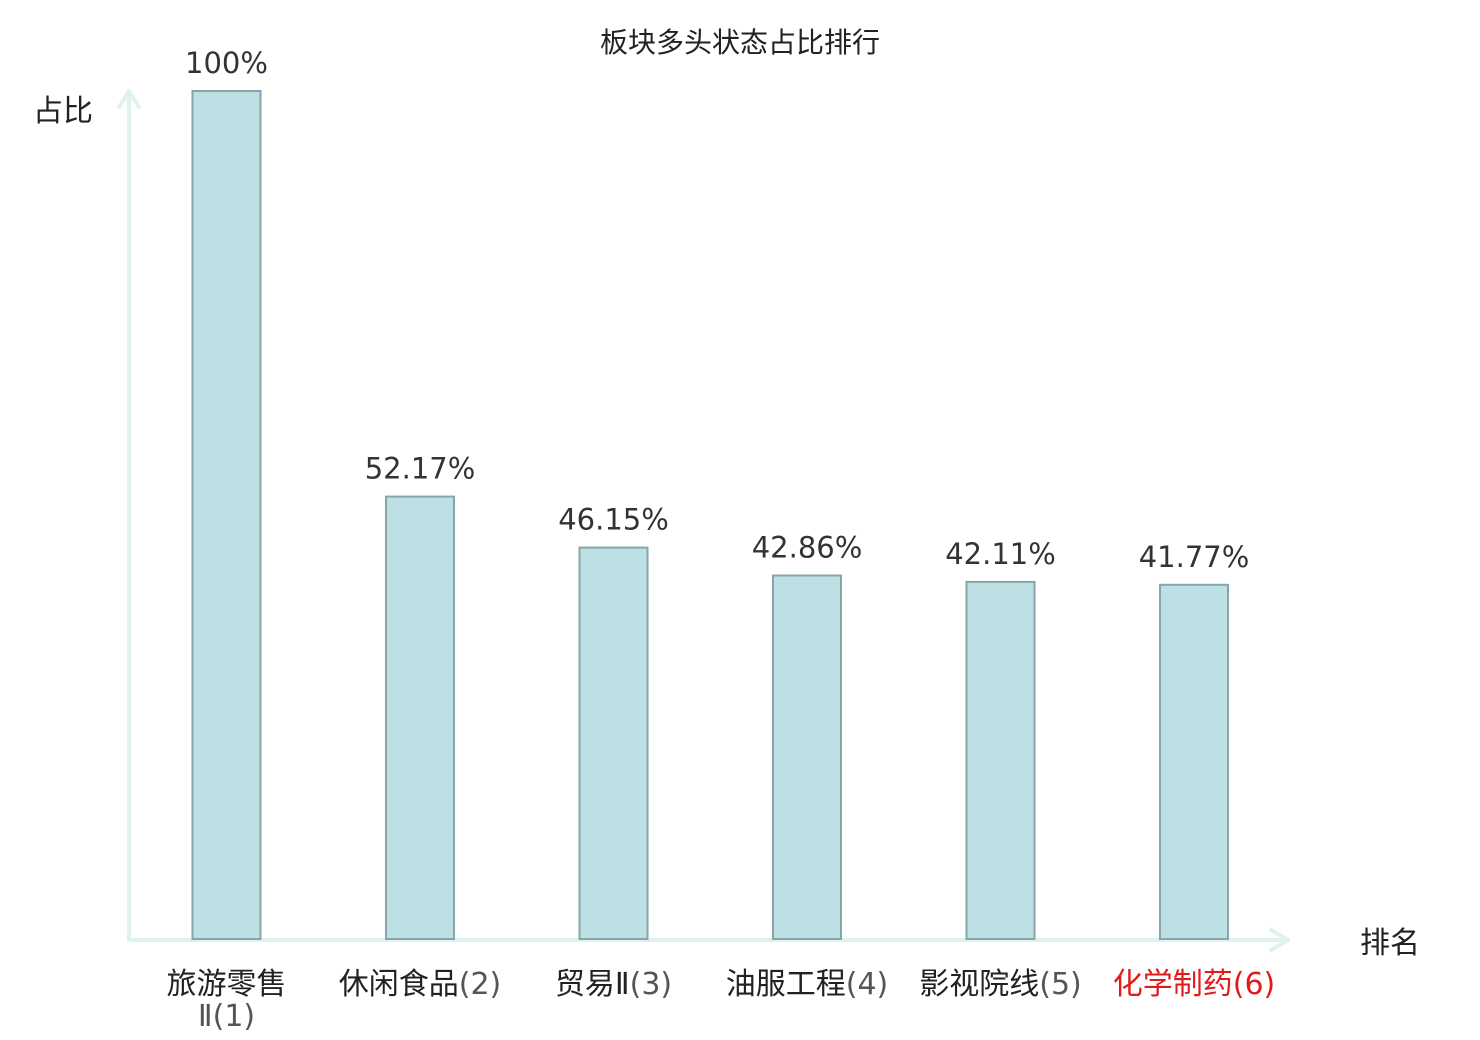 This screenshot has width=1480, height=1040. Describe the element at coordinates (1390, 943) in the screenshot. I see `x-axis-label: 排名` at that location.